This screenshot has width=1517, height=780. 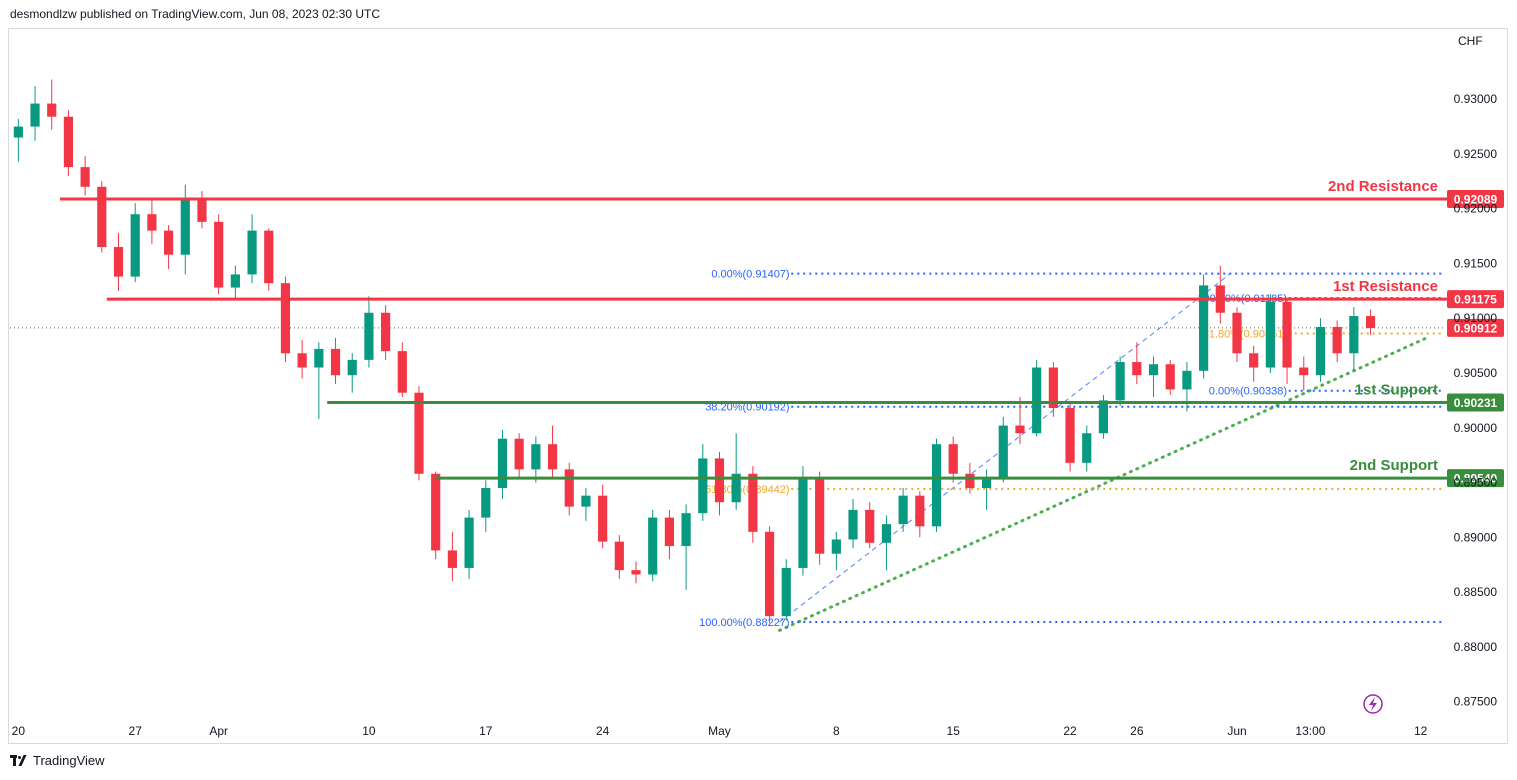 I want to click on y-axis-tick-label: 0.88500, so click(x=1476, y=592).